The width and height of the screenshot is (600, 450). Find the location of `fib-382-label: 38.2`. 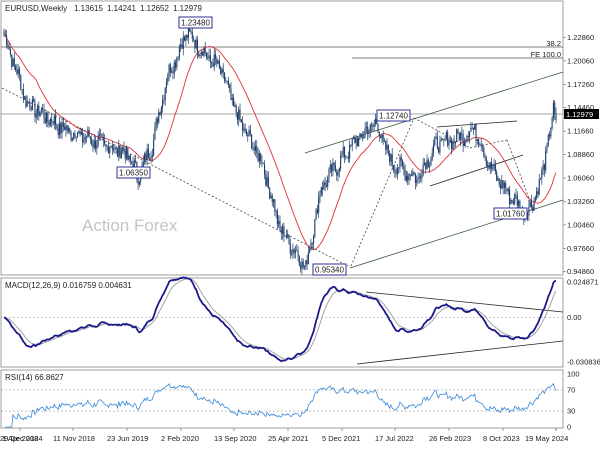

fib-382-label: 38.2 is located at coordinates (553, 43).